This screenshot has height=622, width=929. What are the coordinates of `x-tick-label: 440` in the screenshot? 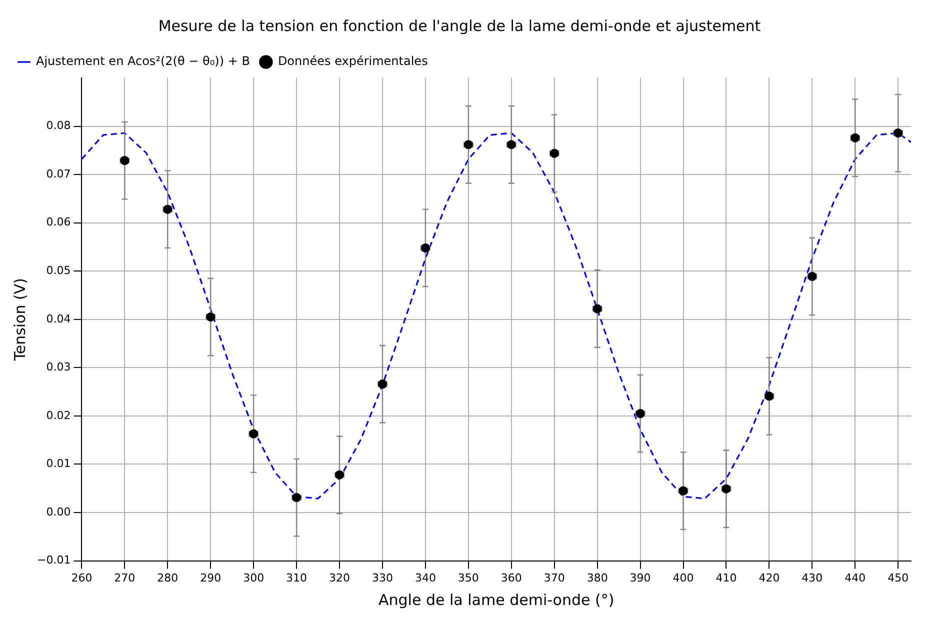 It's located at (855, 577).